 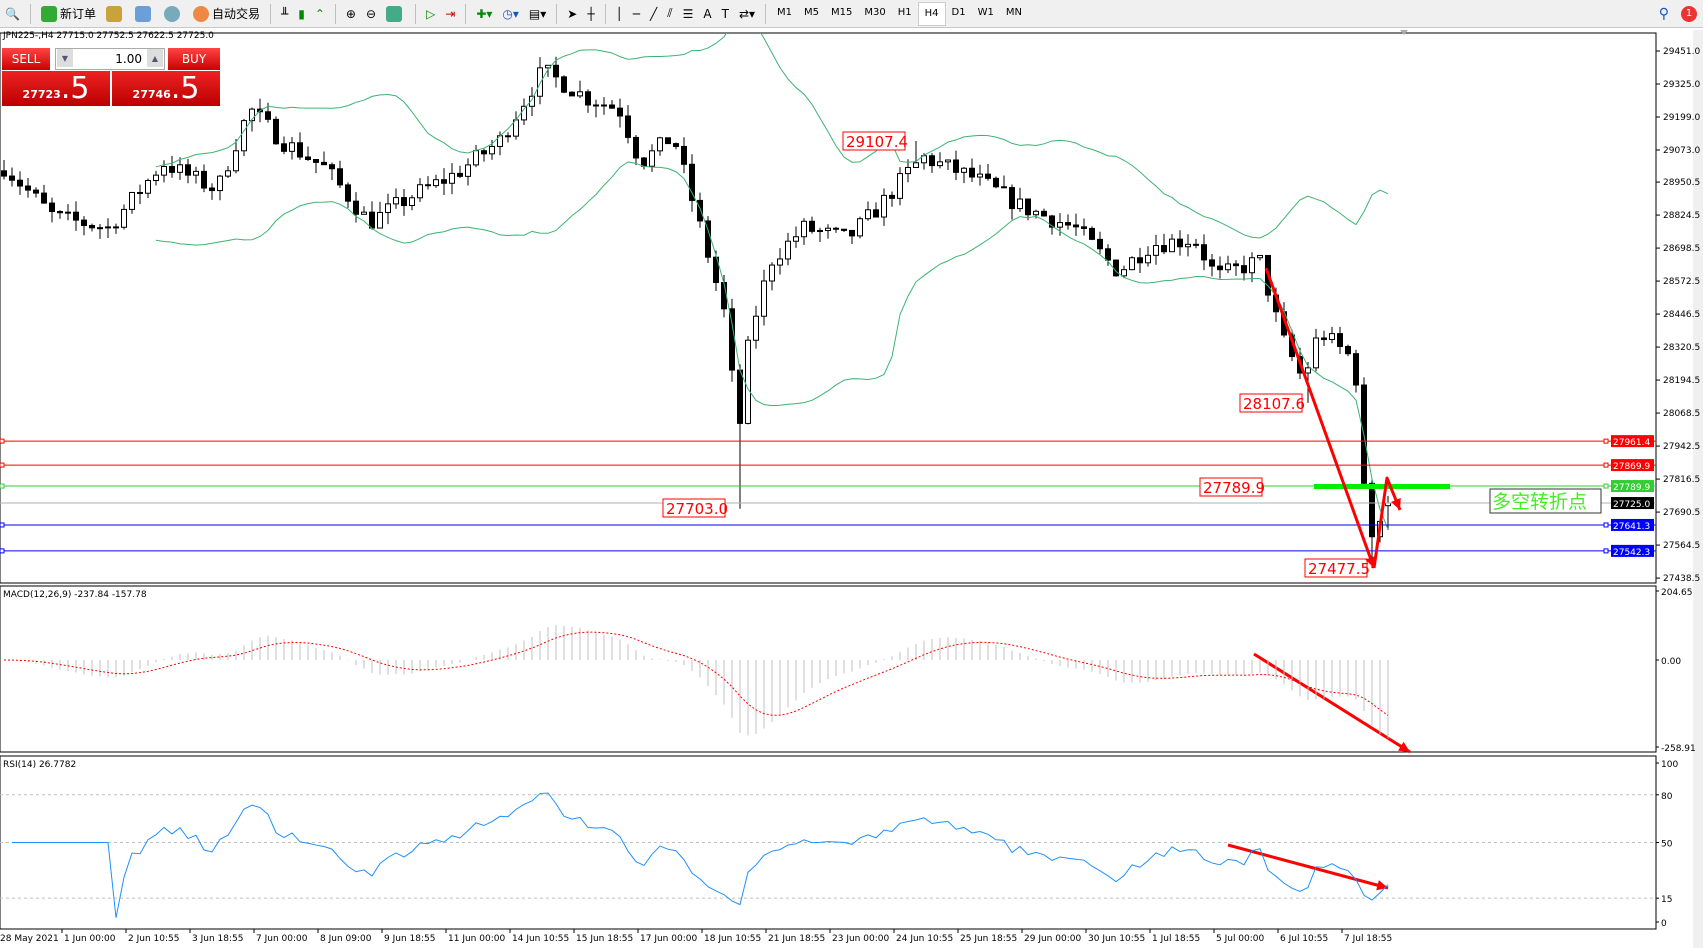 What do you see at coordinates (958, 12) in the screenshot?
I see `timeframe-d1: D1` at bounding box center [958, 12].